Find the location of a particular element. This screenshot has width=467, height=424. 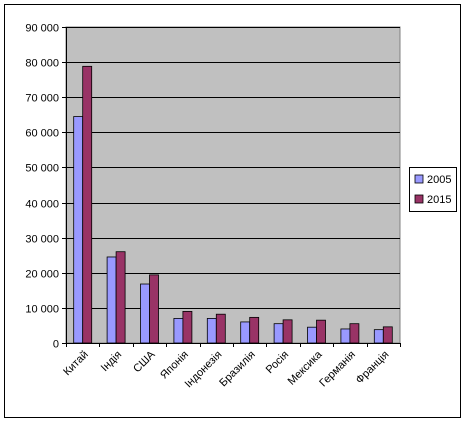

x-category-label: Індонезія is located at coordinates (204, 370).